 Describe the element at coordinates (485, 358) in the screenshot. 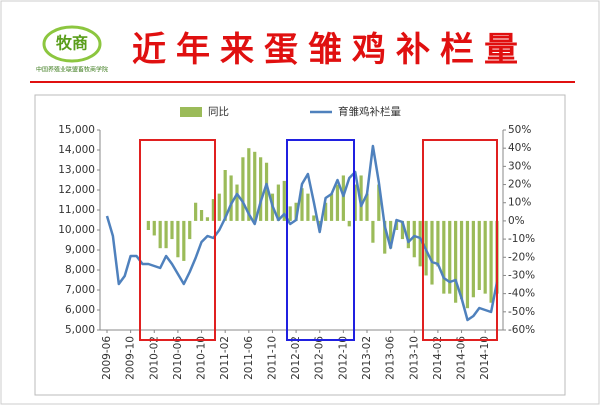

I see `x-tick-label: 2014-10` at that location.